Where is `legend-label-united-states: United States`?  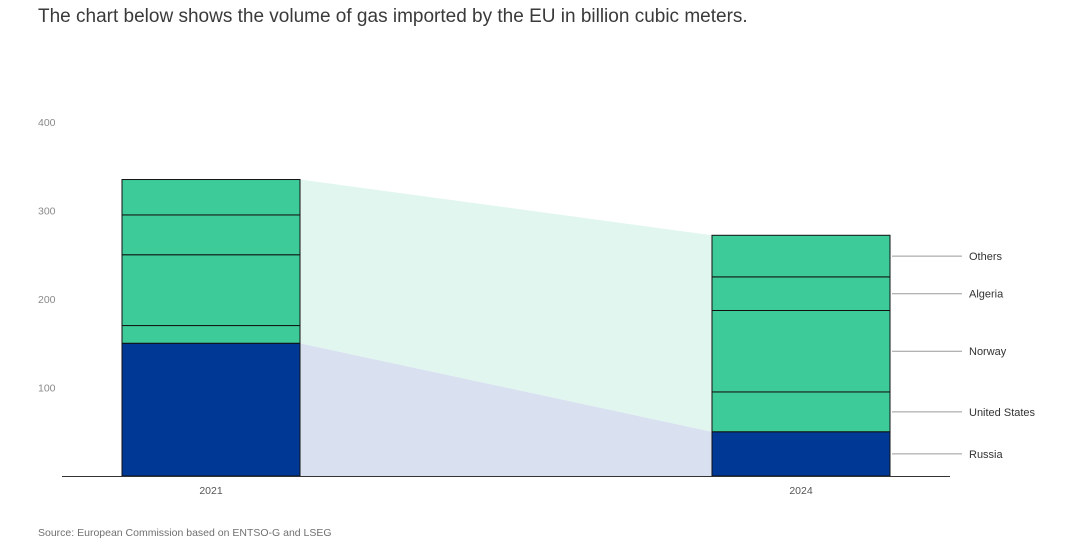
legend-label-united-states: United States is located at coordinates (1002, 413).